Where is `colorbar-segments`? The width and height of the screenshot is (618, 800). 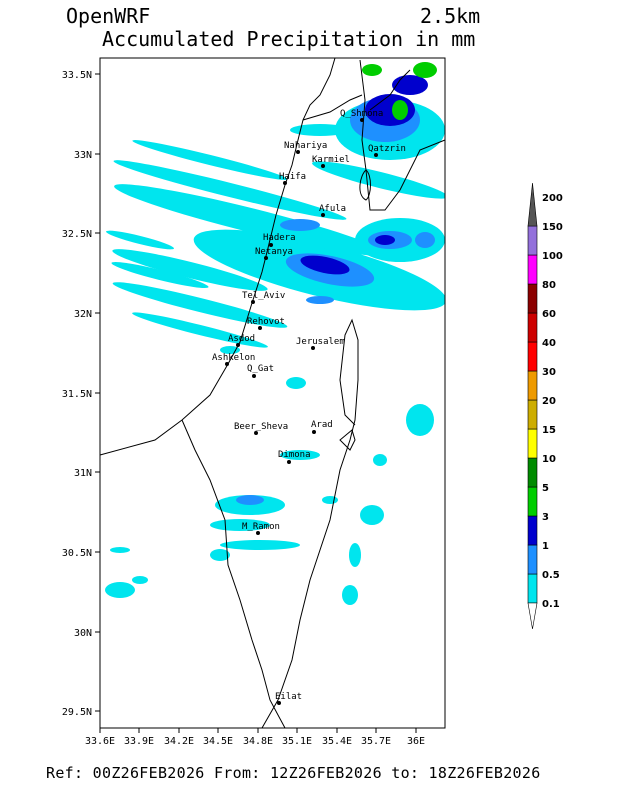
colorbar-segments is located at coordinates (532, 406).